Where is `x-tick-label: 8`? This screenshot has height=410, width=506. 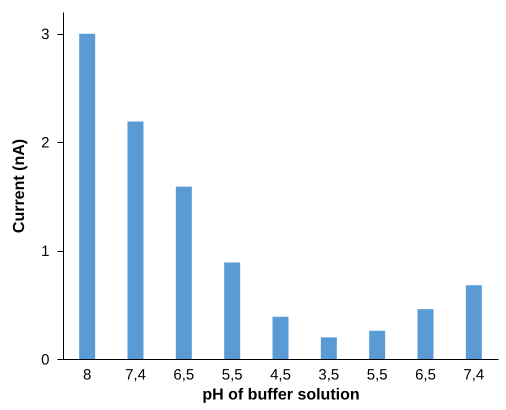
x-tick-label: 8 is located at coordinates (87, 375).